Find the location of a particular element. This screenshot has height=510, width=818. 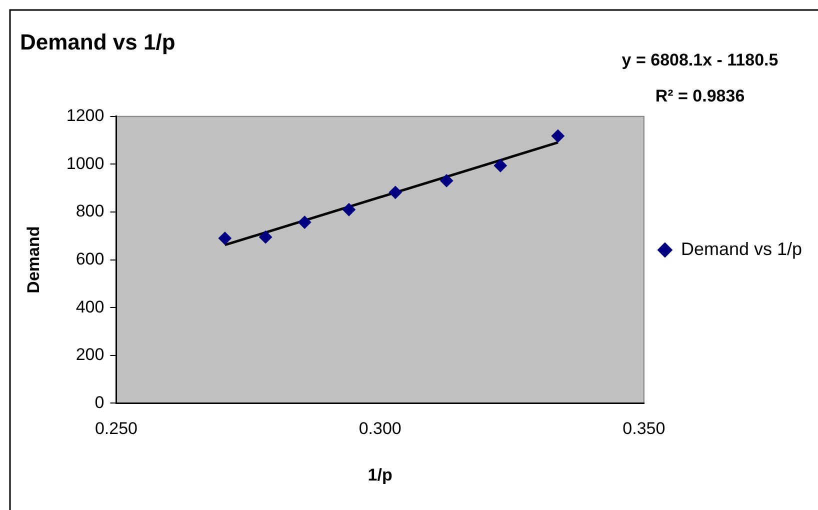

y-tick-label: 200 is located at coordinates (90, 354).